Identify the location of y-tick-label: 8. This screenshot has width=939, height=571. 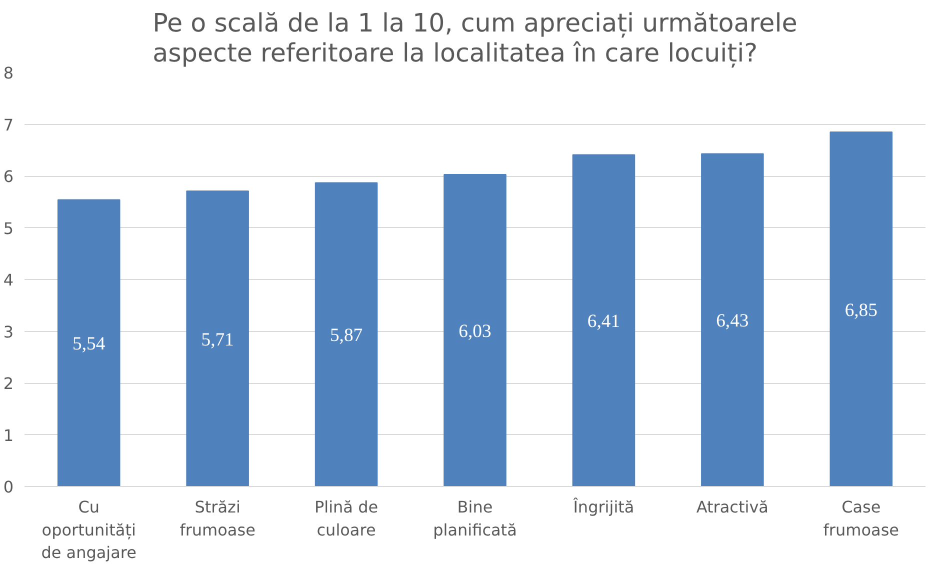
(8, 73).